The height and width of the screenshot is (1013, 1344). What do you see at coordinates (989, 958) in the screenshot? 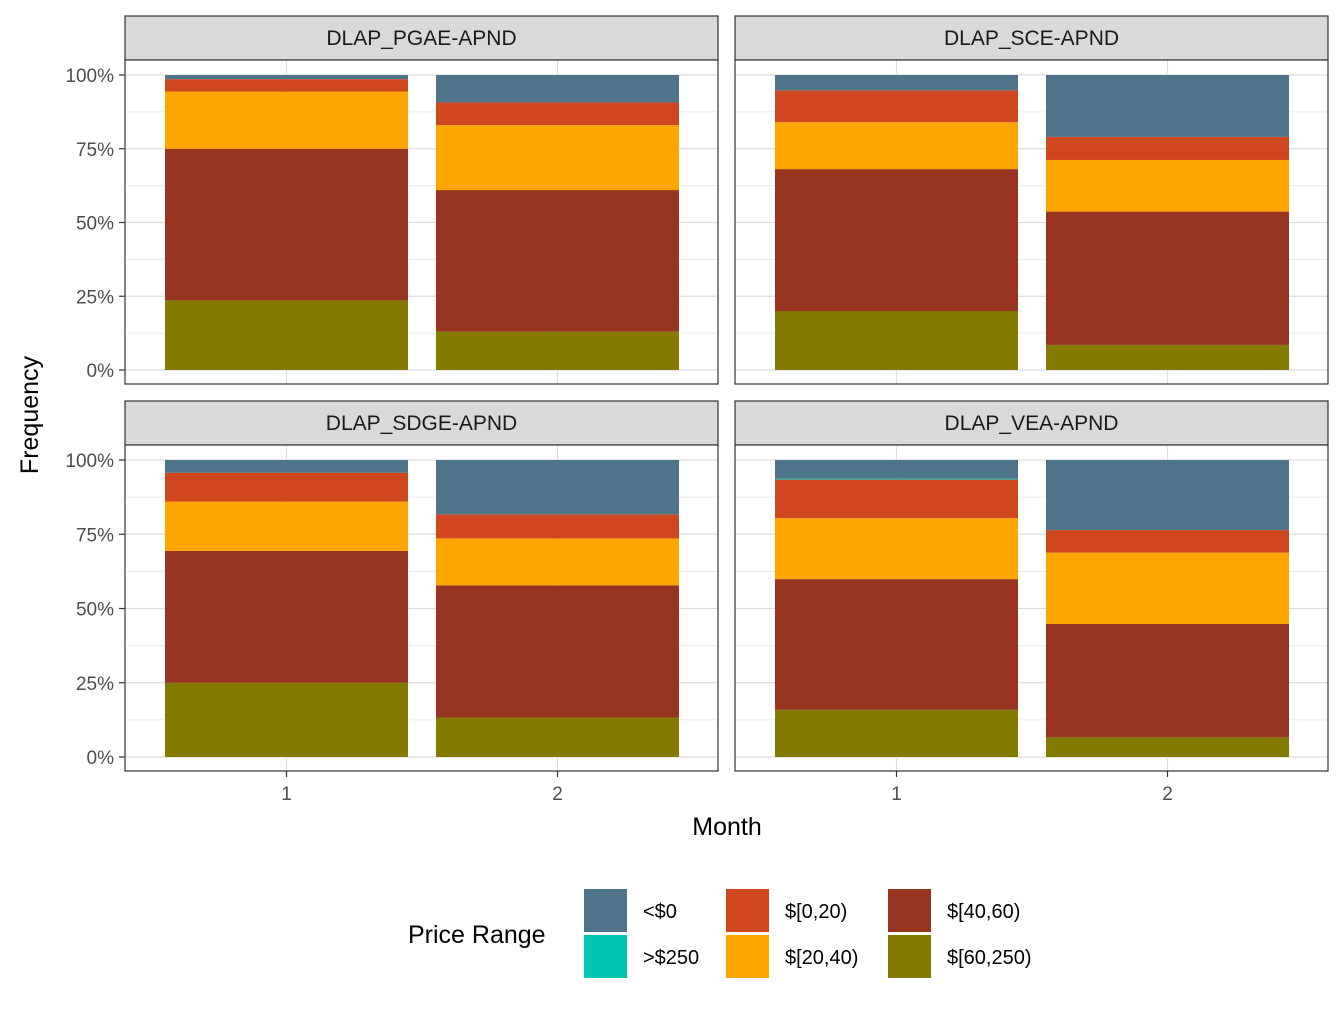
I see `legend-label: $[60,250)` at bounding box center [989, 958].